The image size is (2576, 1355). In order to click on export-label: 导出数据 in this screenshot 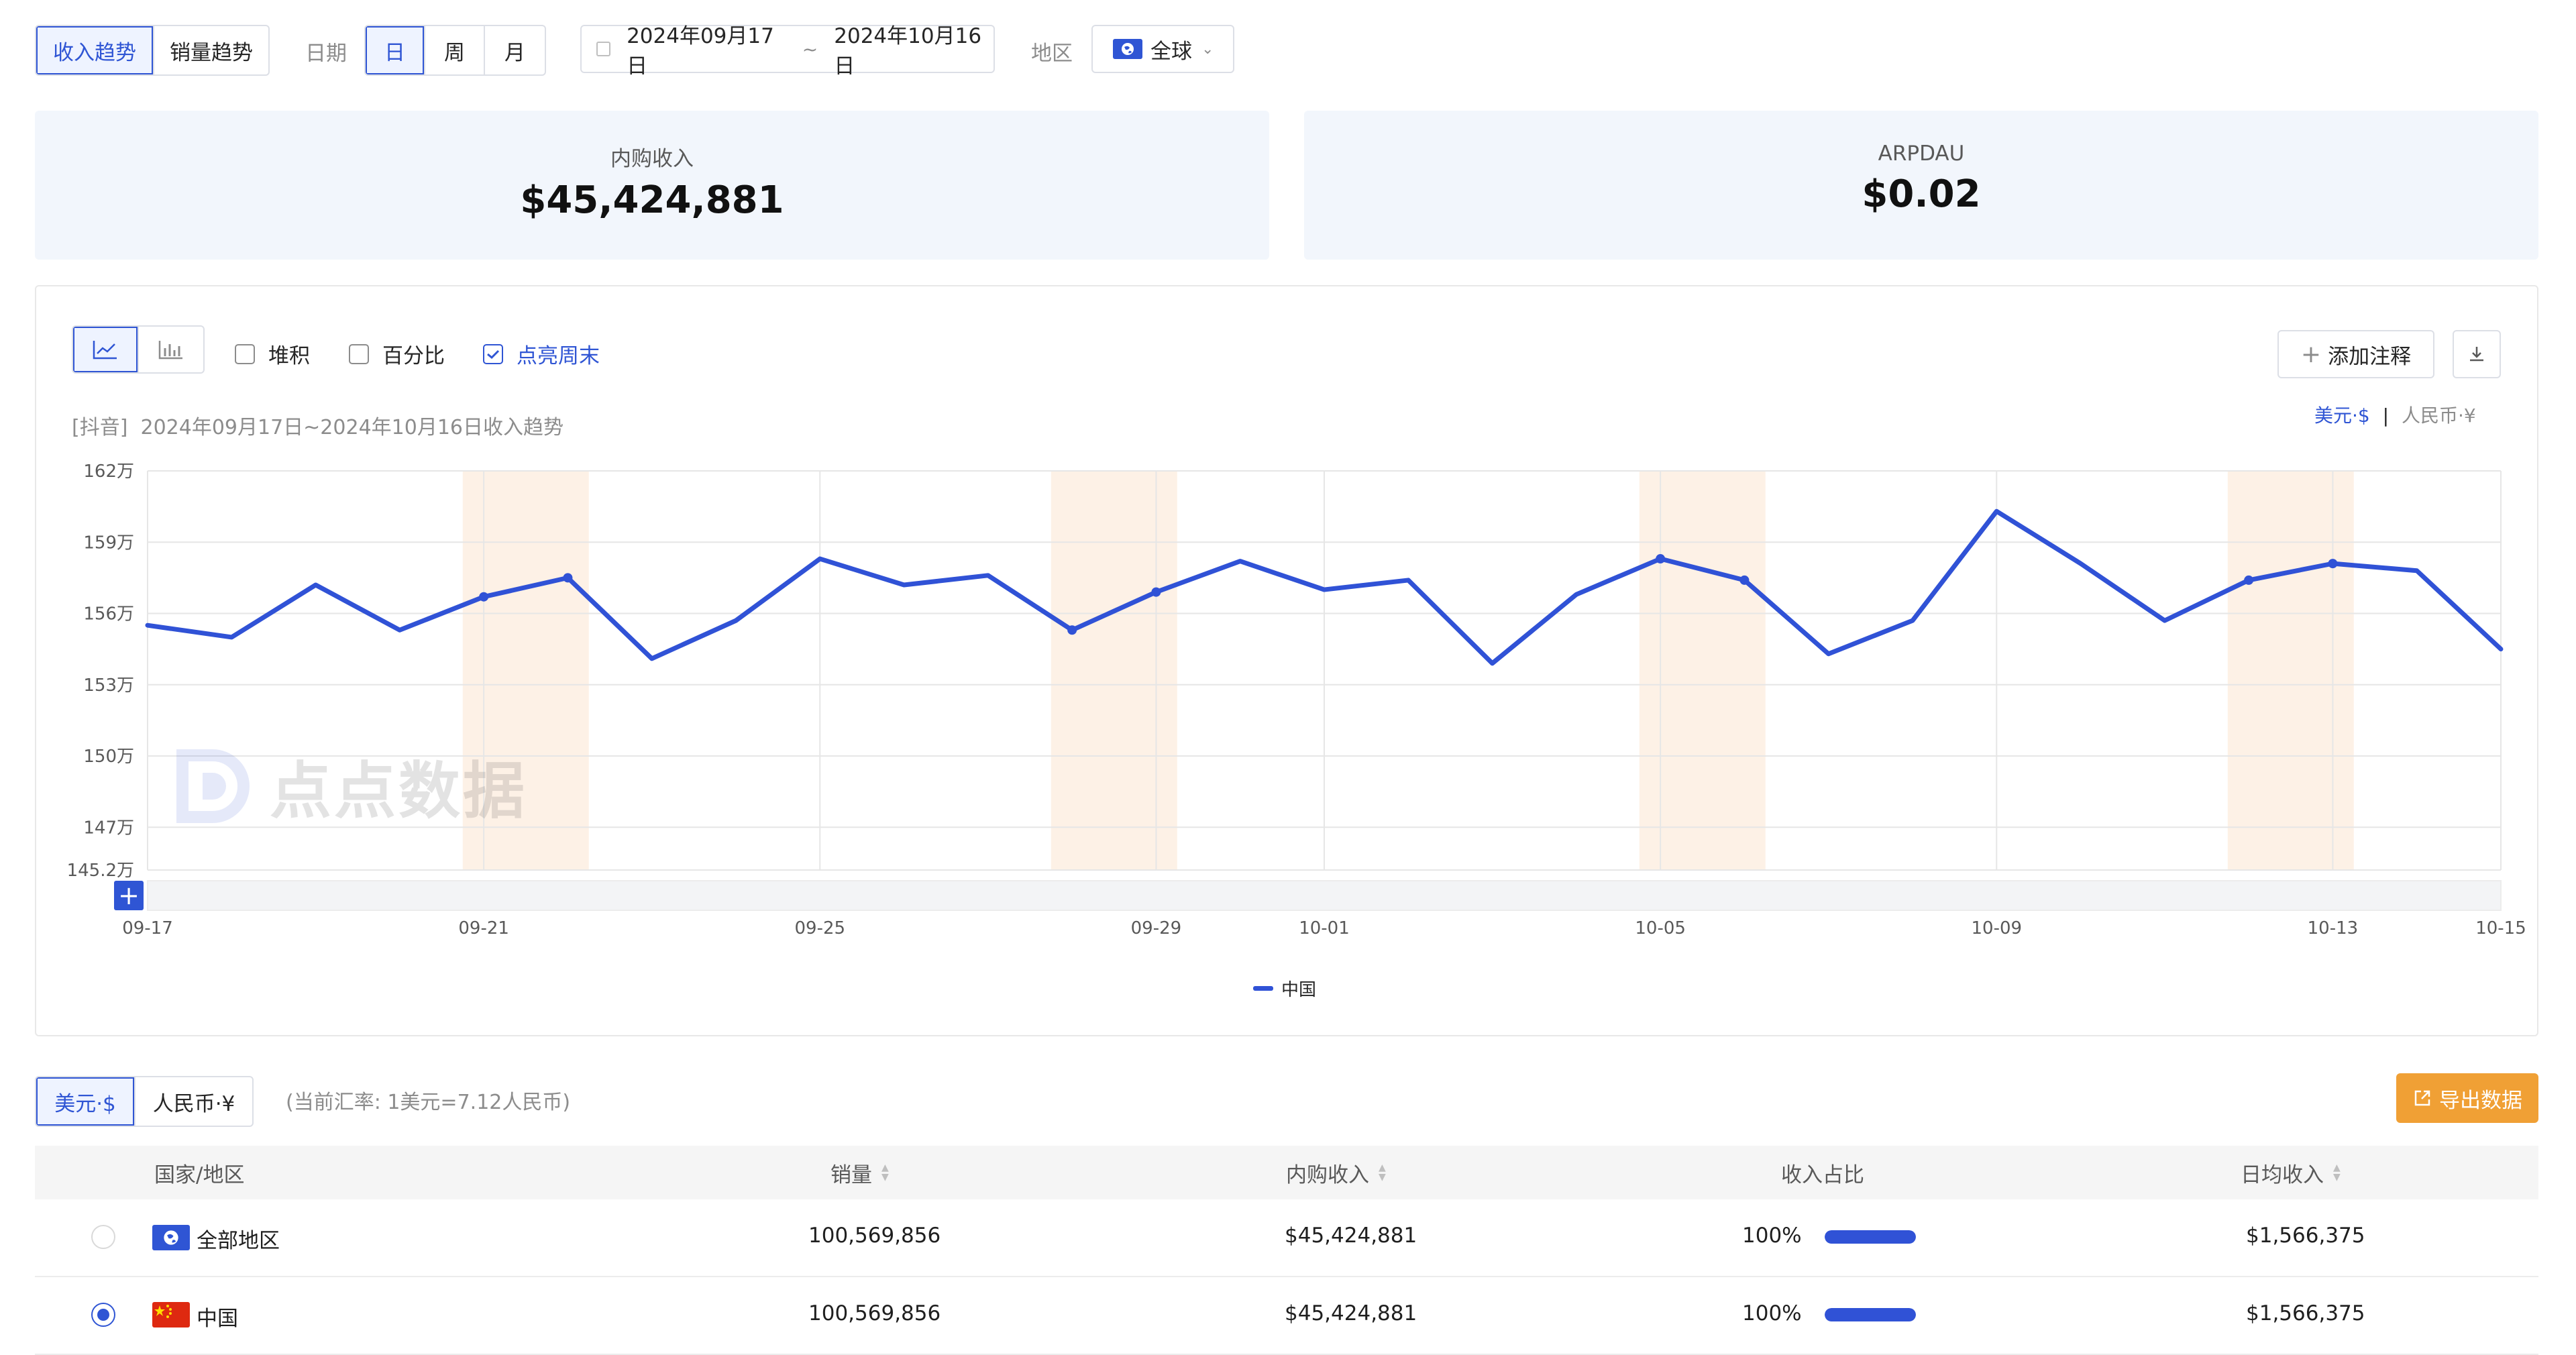, I will do `click(2480, 1100)`.